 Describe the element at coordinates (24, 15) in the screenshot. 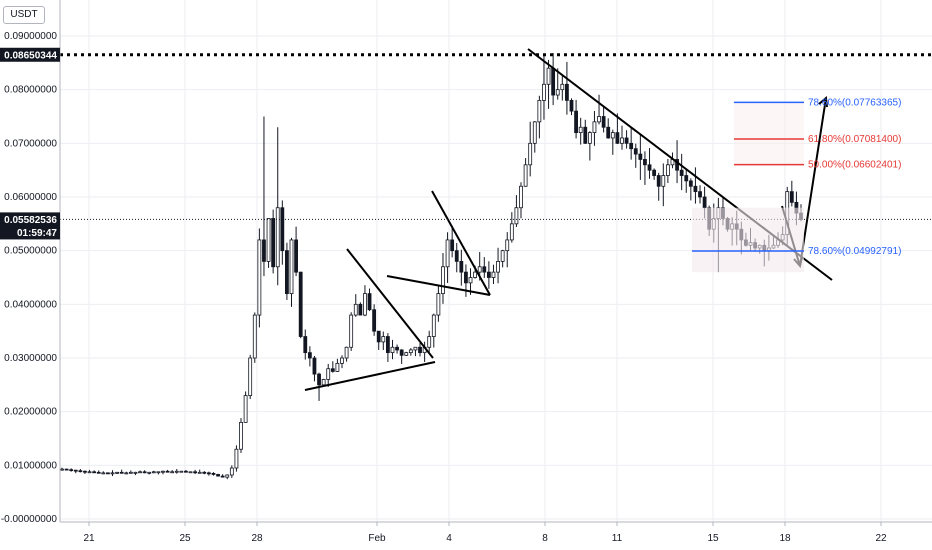

I see `currency-badge: USDT` at that location.